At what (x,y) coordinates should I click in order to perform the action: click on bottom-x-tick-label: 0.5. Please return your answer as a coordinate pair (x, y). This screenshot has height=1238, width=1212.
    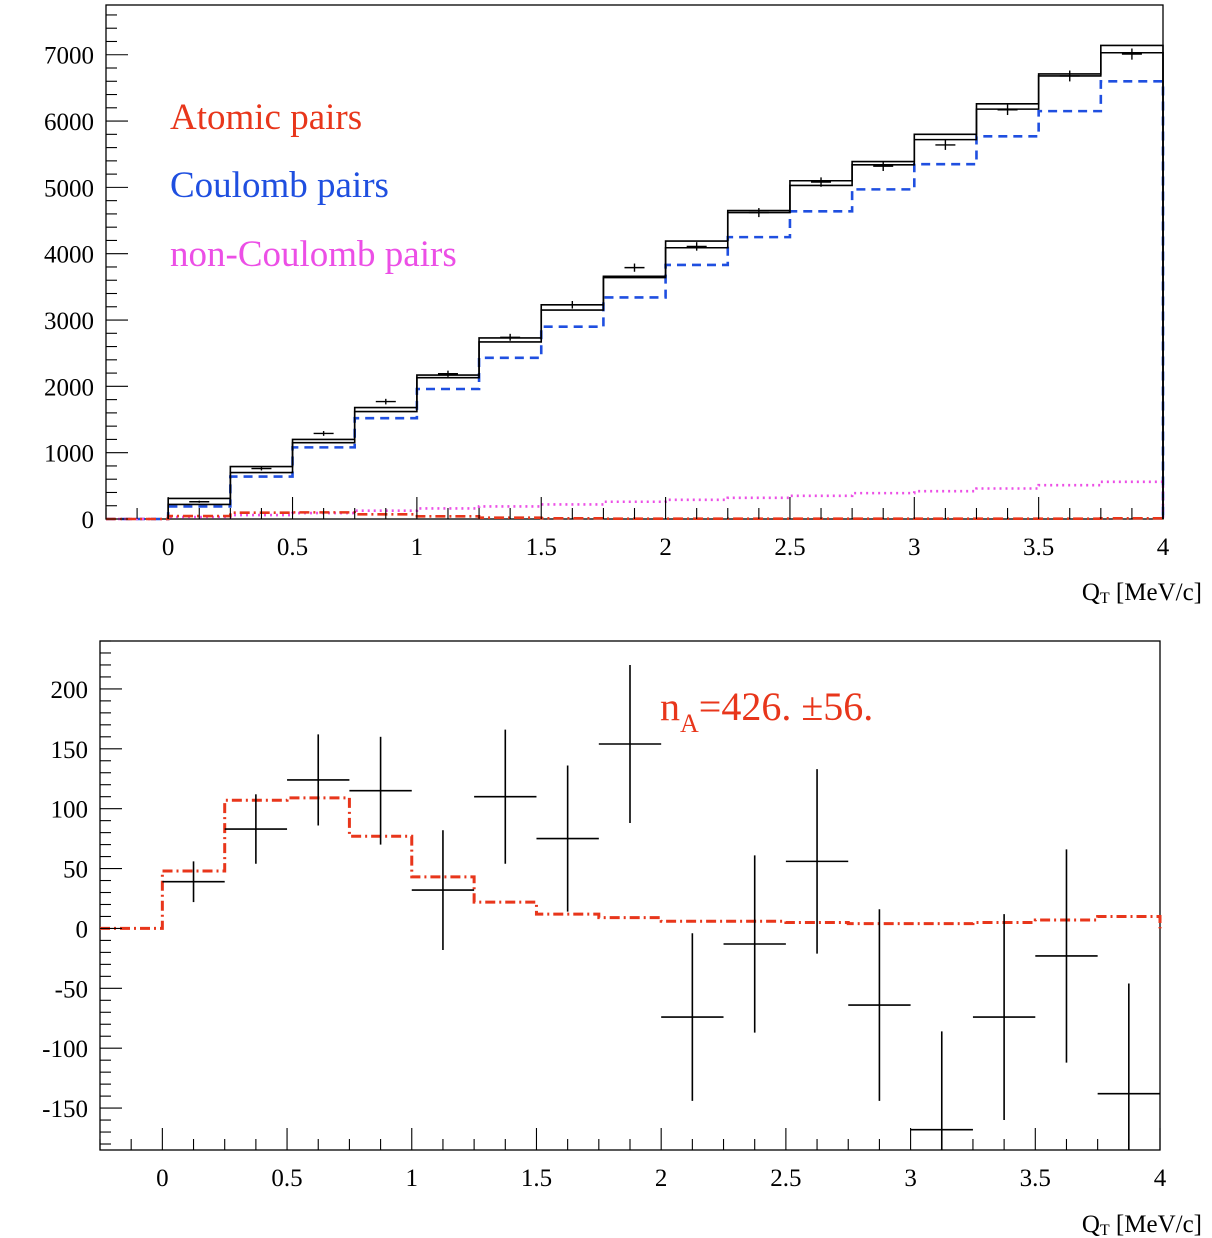
    Looking at the image, I should click on (286, 1178).